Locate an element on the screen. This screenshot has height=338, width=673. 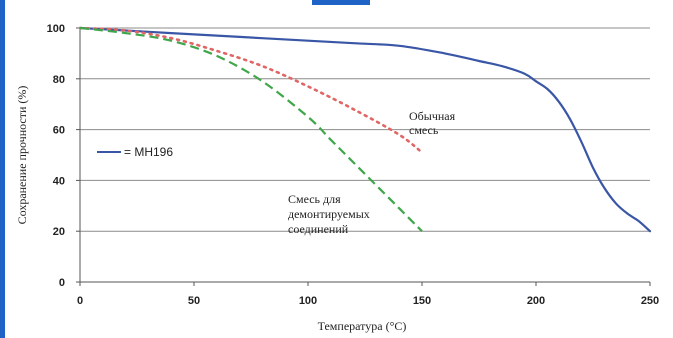
y-axis-title: Сохранение прочности (%) is located at coordinates (22, 155).